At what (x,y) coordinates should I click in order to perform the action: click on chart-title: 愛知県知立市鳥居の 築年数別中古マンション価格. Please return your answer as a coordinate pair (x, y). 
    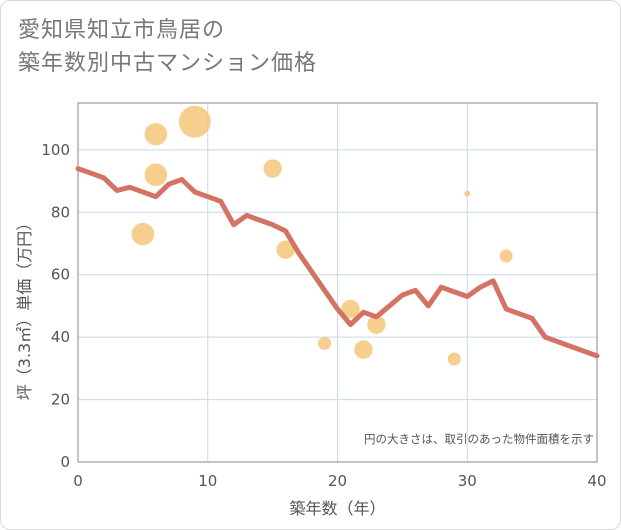
    Looking at the image, I should click on (167, 47).